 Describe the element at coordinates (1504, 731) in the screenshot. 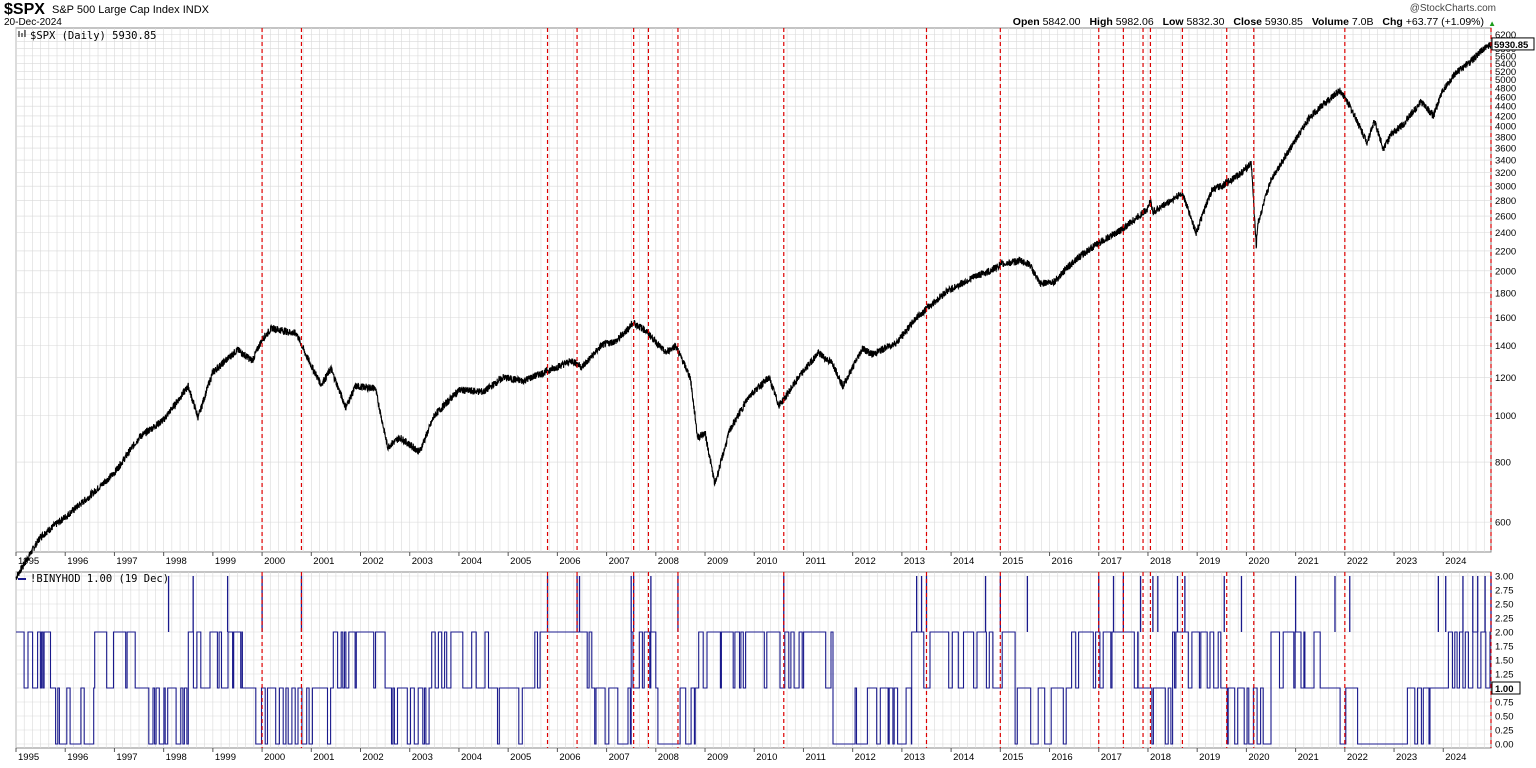

I see `indicator-y-tick-label: 0.25` at that location.